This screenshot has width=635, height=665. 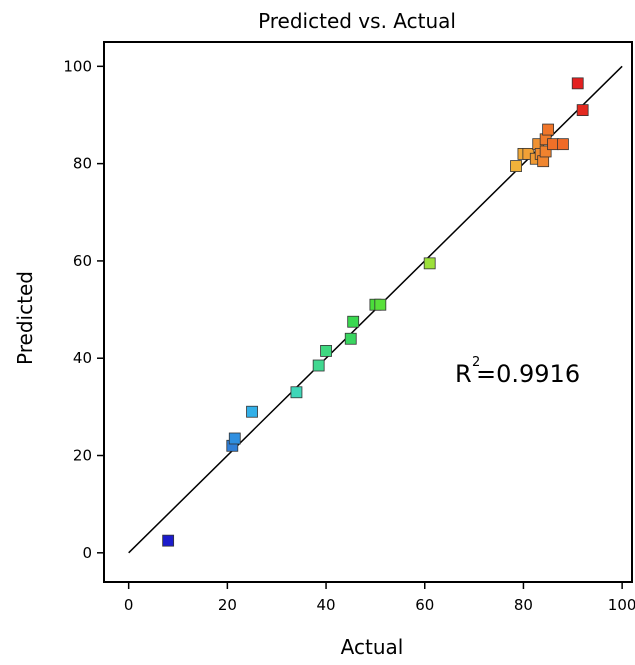 I want to click on y-tick-label: 0, so click(x=87, y=553).